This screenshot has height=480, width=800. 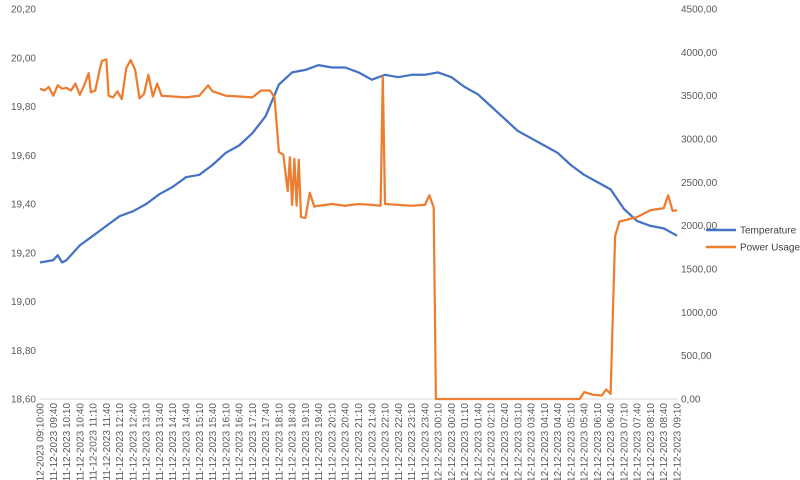 I want to click on x-tick-label: 12-12-2023 06:40, so click(x=611, y=441).